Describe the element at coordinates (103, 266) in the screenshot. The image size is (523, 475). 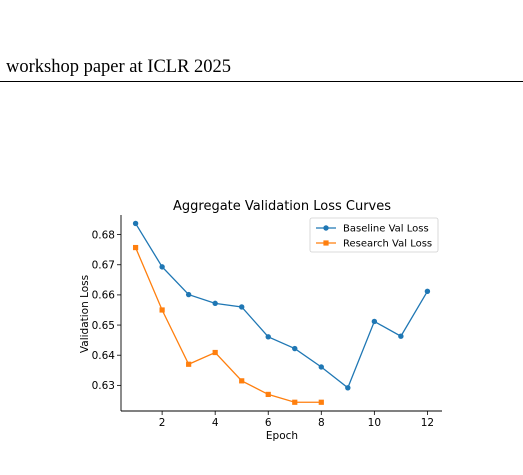
I see `y-tick-label: 0.67` at that location.